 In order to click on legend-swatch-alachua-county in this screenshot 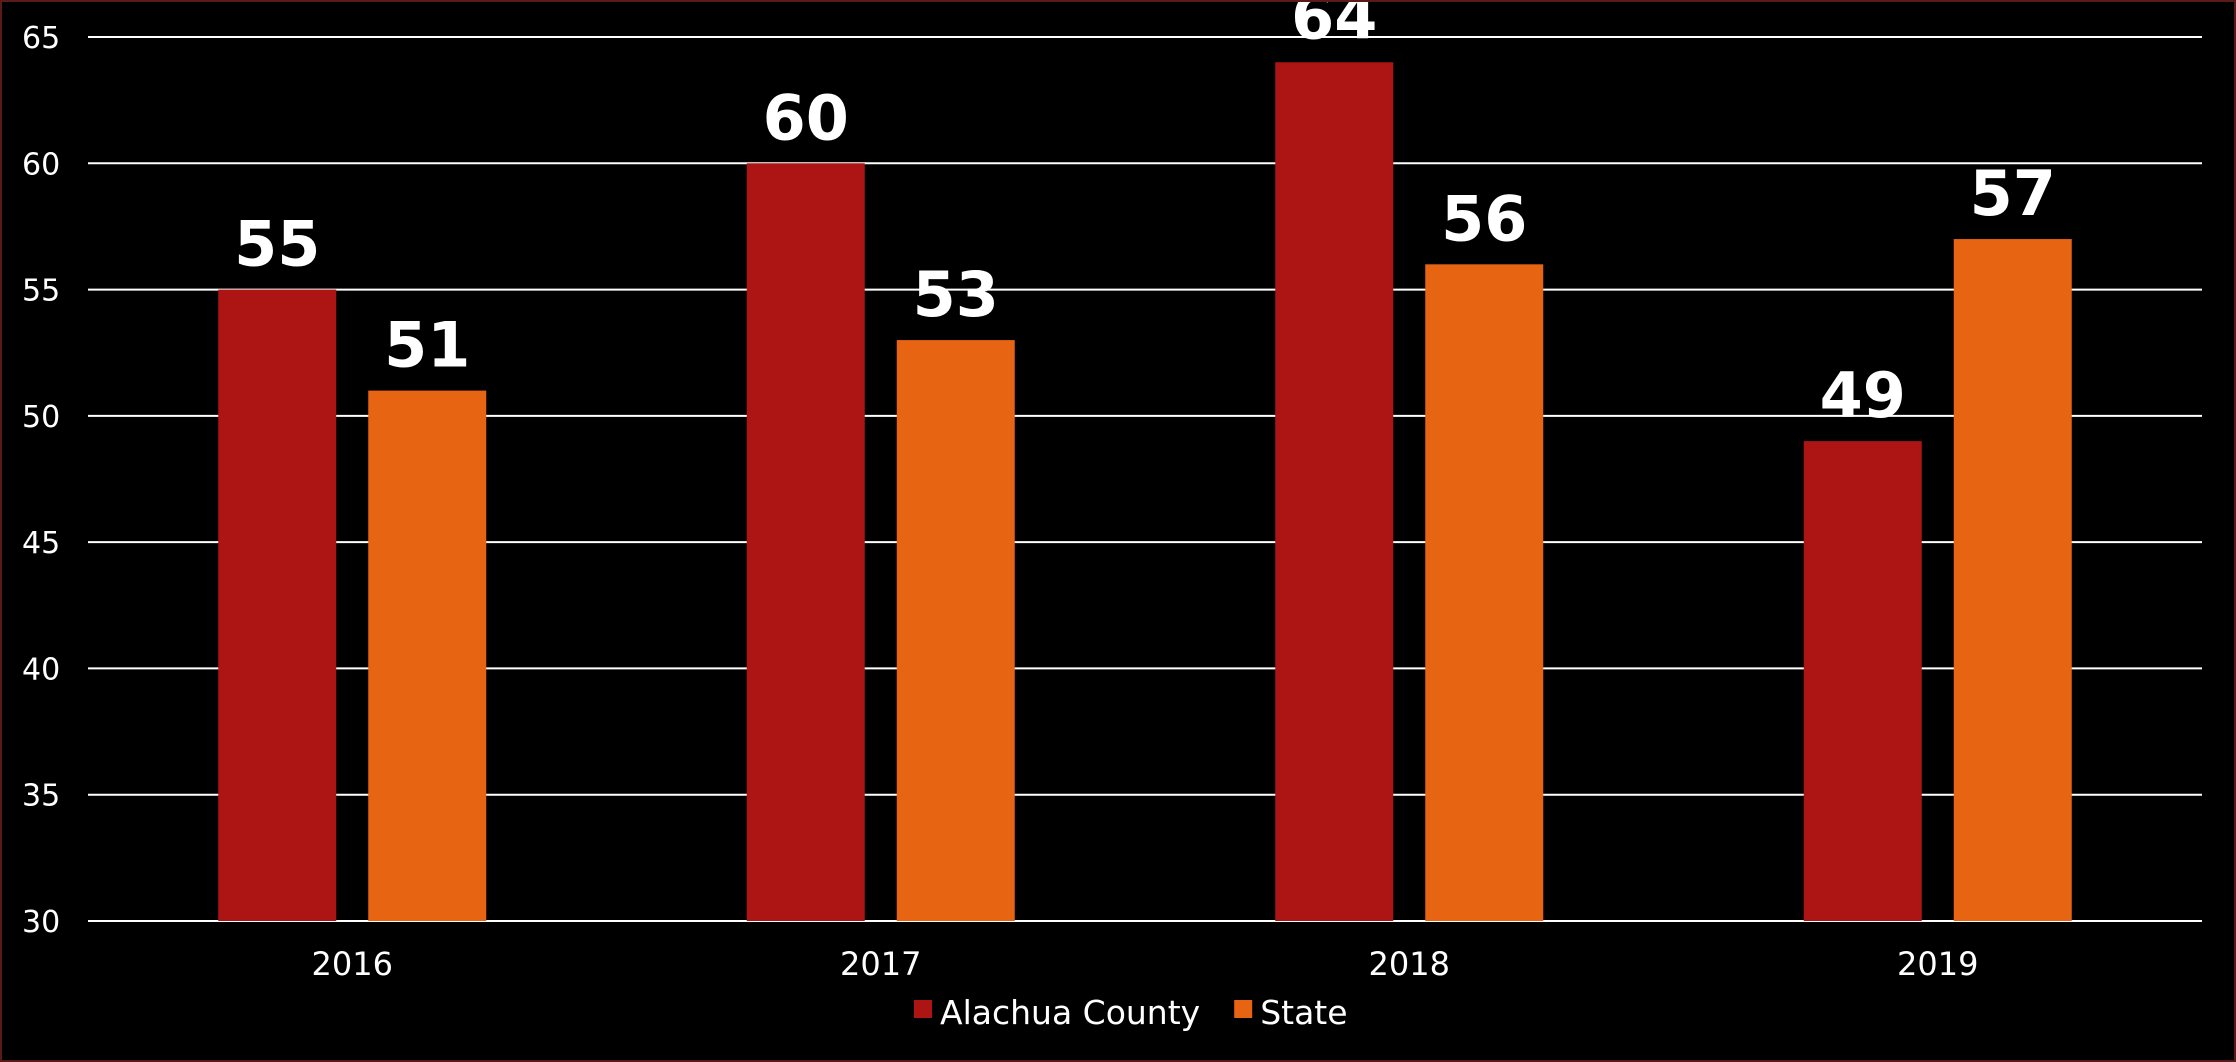, I will do `click(923, 1009)`.